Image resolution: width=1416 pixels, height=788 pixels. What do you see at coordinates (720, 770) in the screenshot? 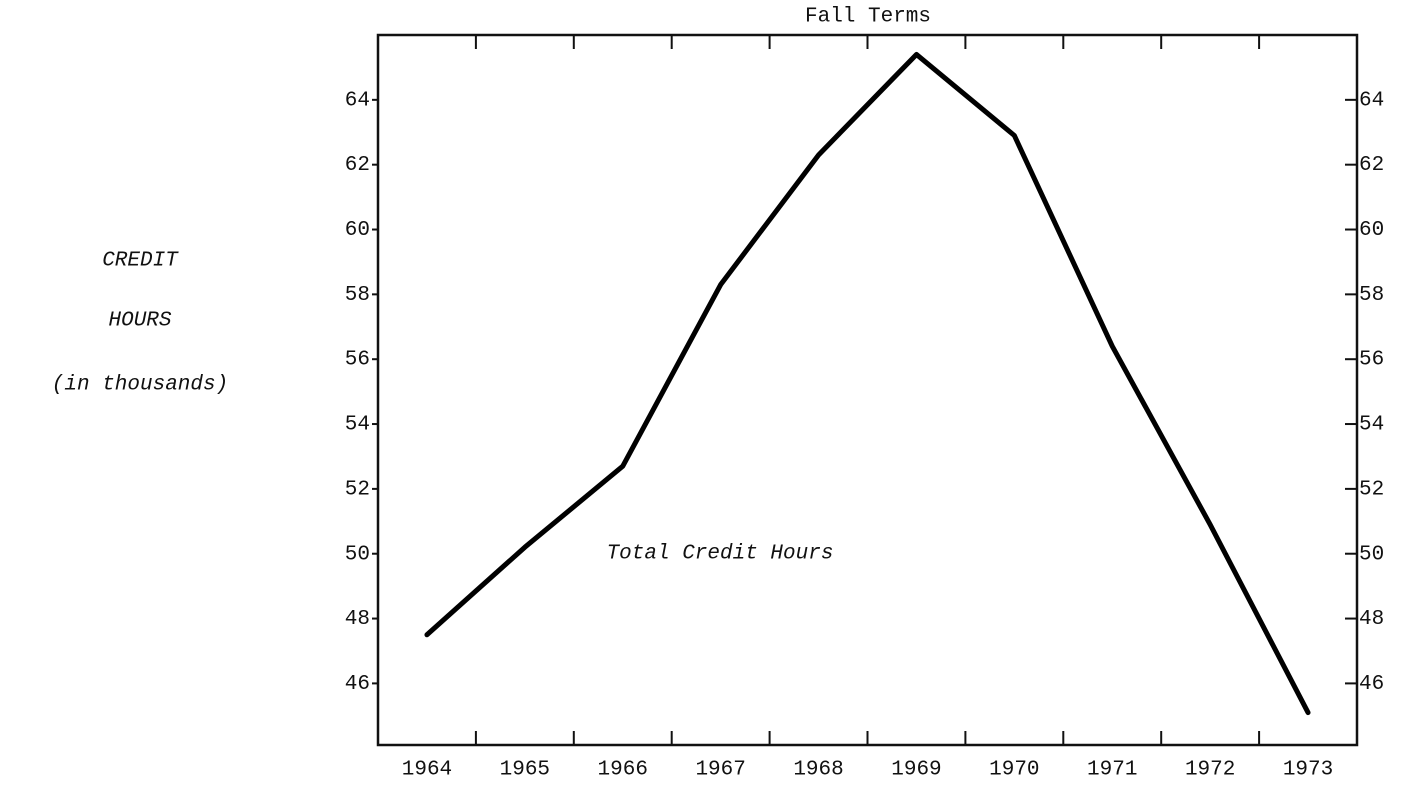
I see `x-tick-label: 1967` at bounding box center [720, 770].